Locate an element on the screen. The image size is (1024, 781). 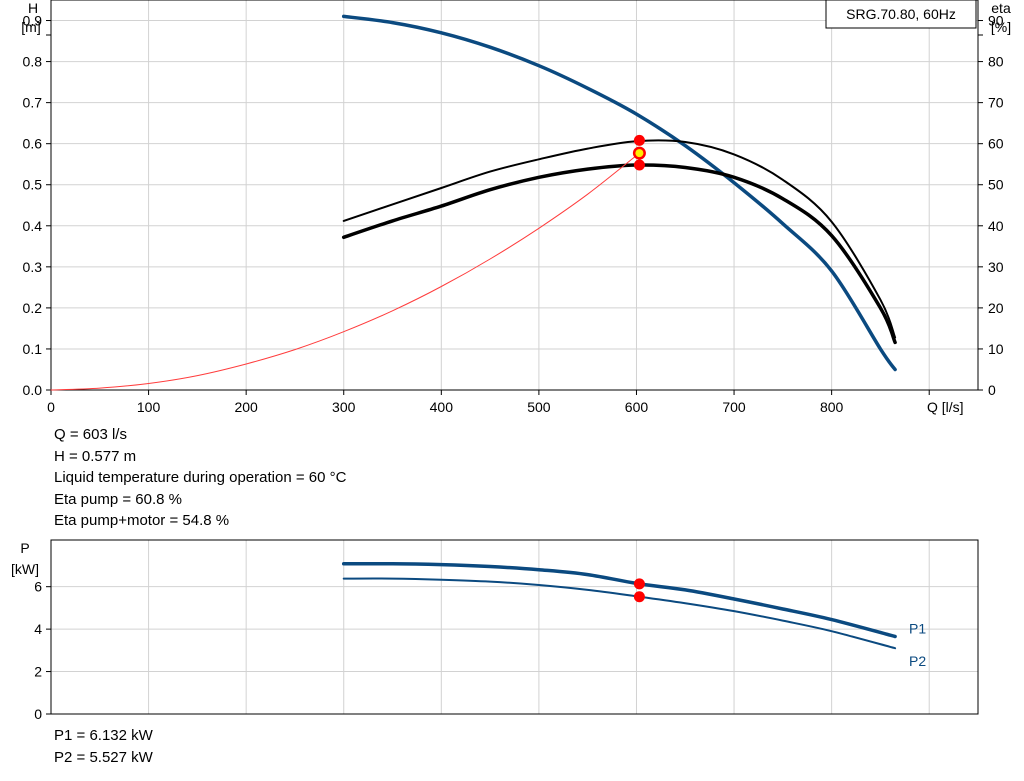
top-y2-tick-label: 90 is located at coordinates (996, 21).